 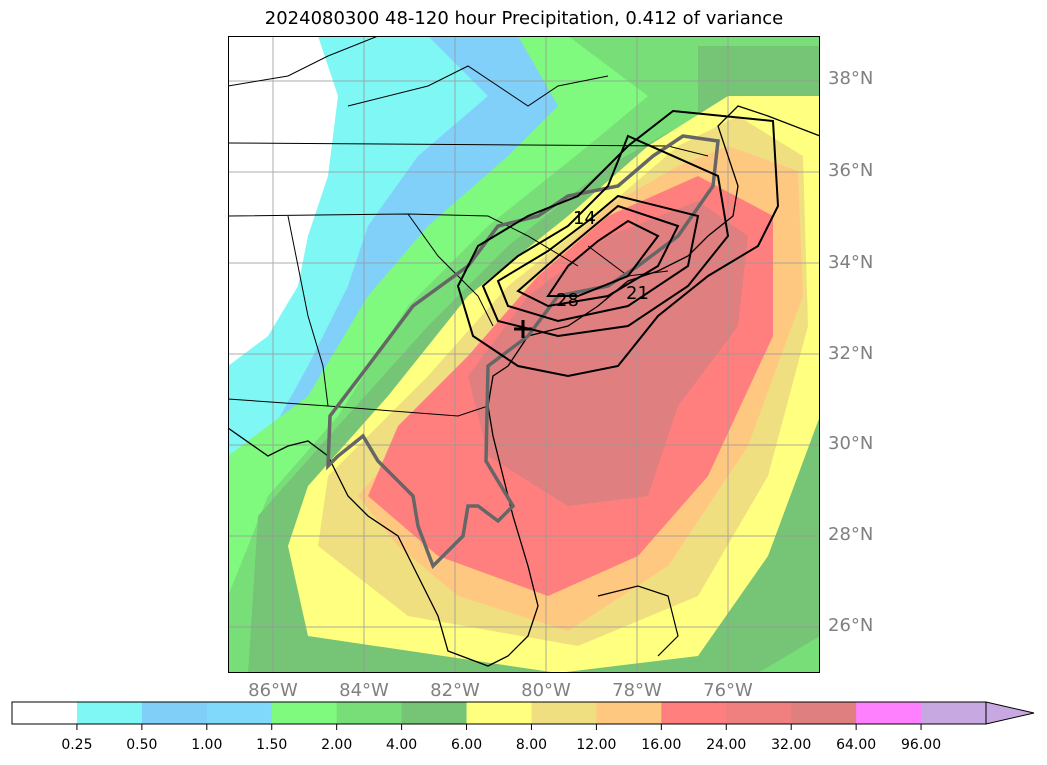 I want to click on colorbar-tick-label: 2.00, so click(x=337, y=745).